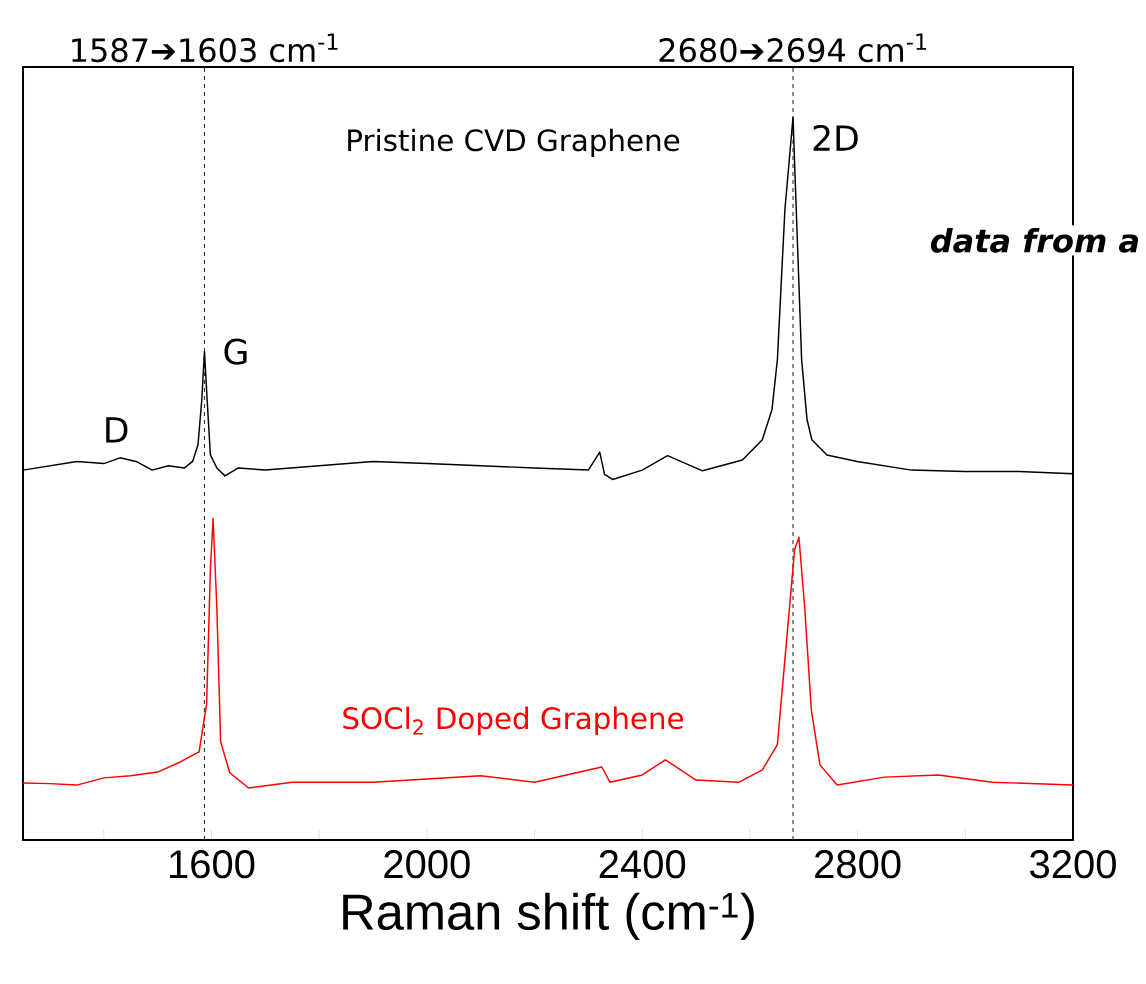  What do you see at coordinates (205, 48) in the screenshot?
I see `ref-line-label: 1587➔1603 cm$^{-1}$` at bounding box center [205, 48].